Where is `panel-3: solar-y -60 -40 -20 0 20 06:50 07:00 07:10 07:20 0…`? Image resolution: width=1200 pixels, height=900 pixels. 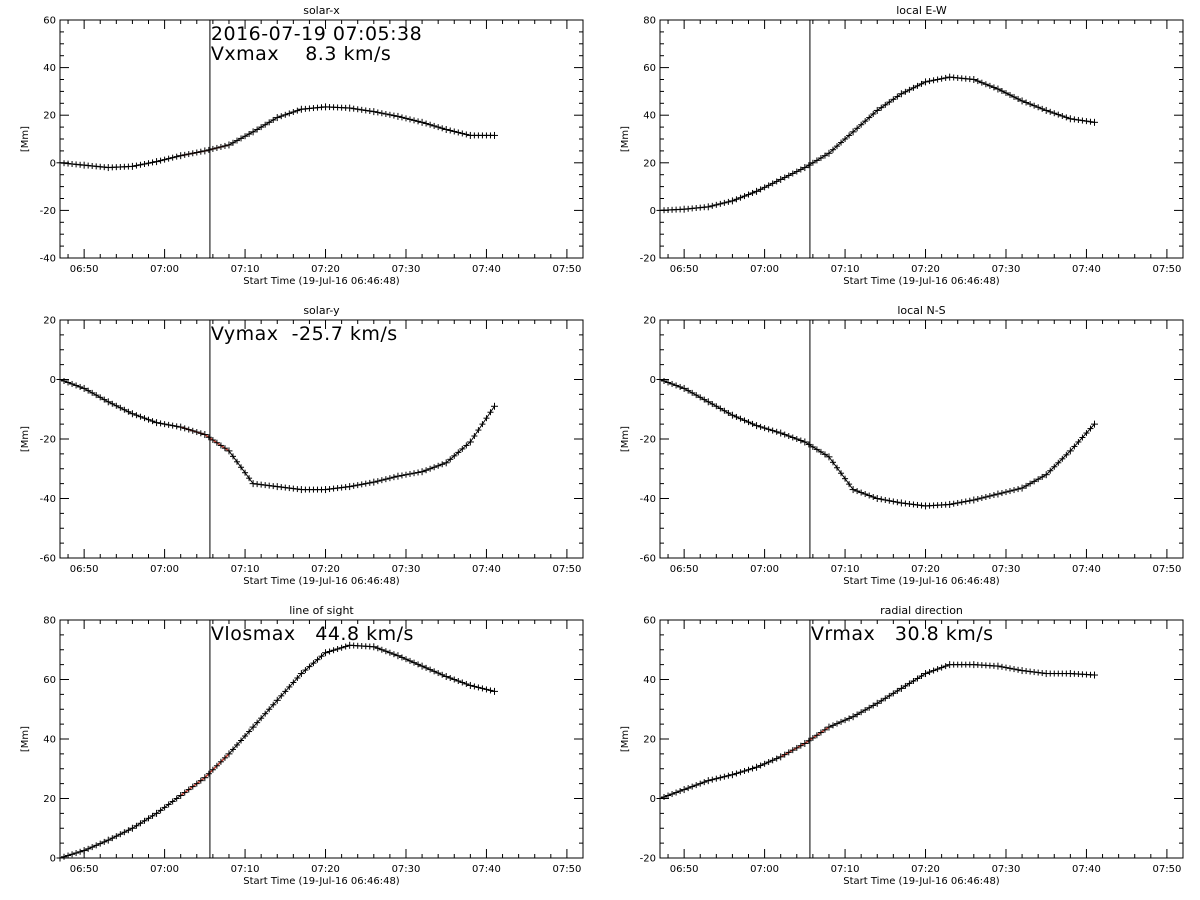 panel-3: solar-y -60 -40 -20 0 20 06:50 07:00 07:10 07:20 0… is located at coordinates (302, 445).